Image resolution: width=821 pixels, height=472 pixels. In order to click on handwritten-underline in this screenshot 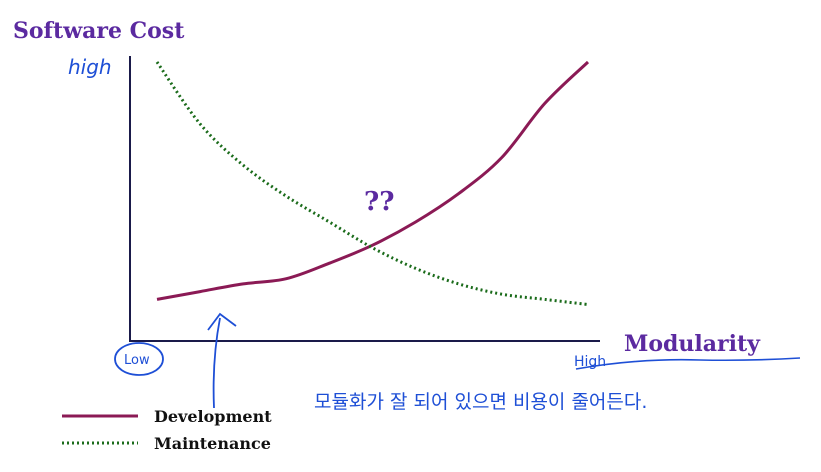, I will do `click(688, 363)`.